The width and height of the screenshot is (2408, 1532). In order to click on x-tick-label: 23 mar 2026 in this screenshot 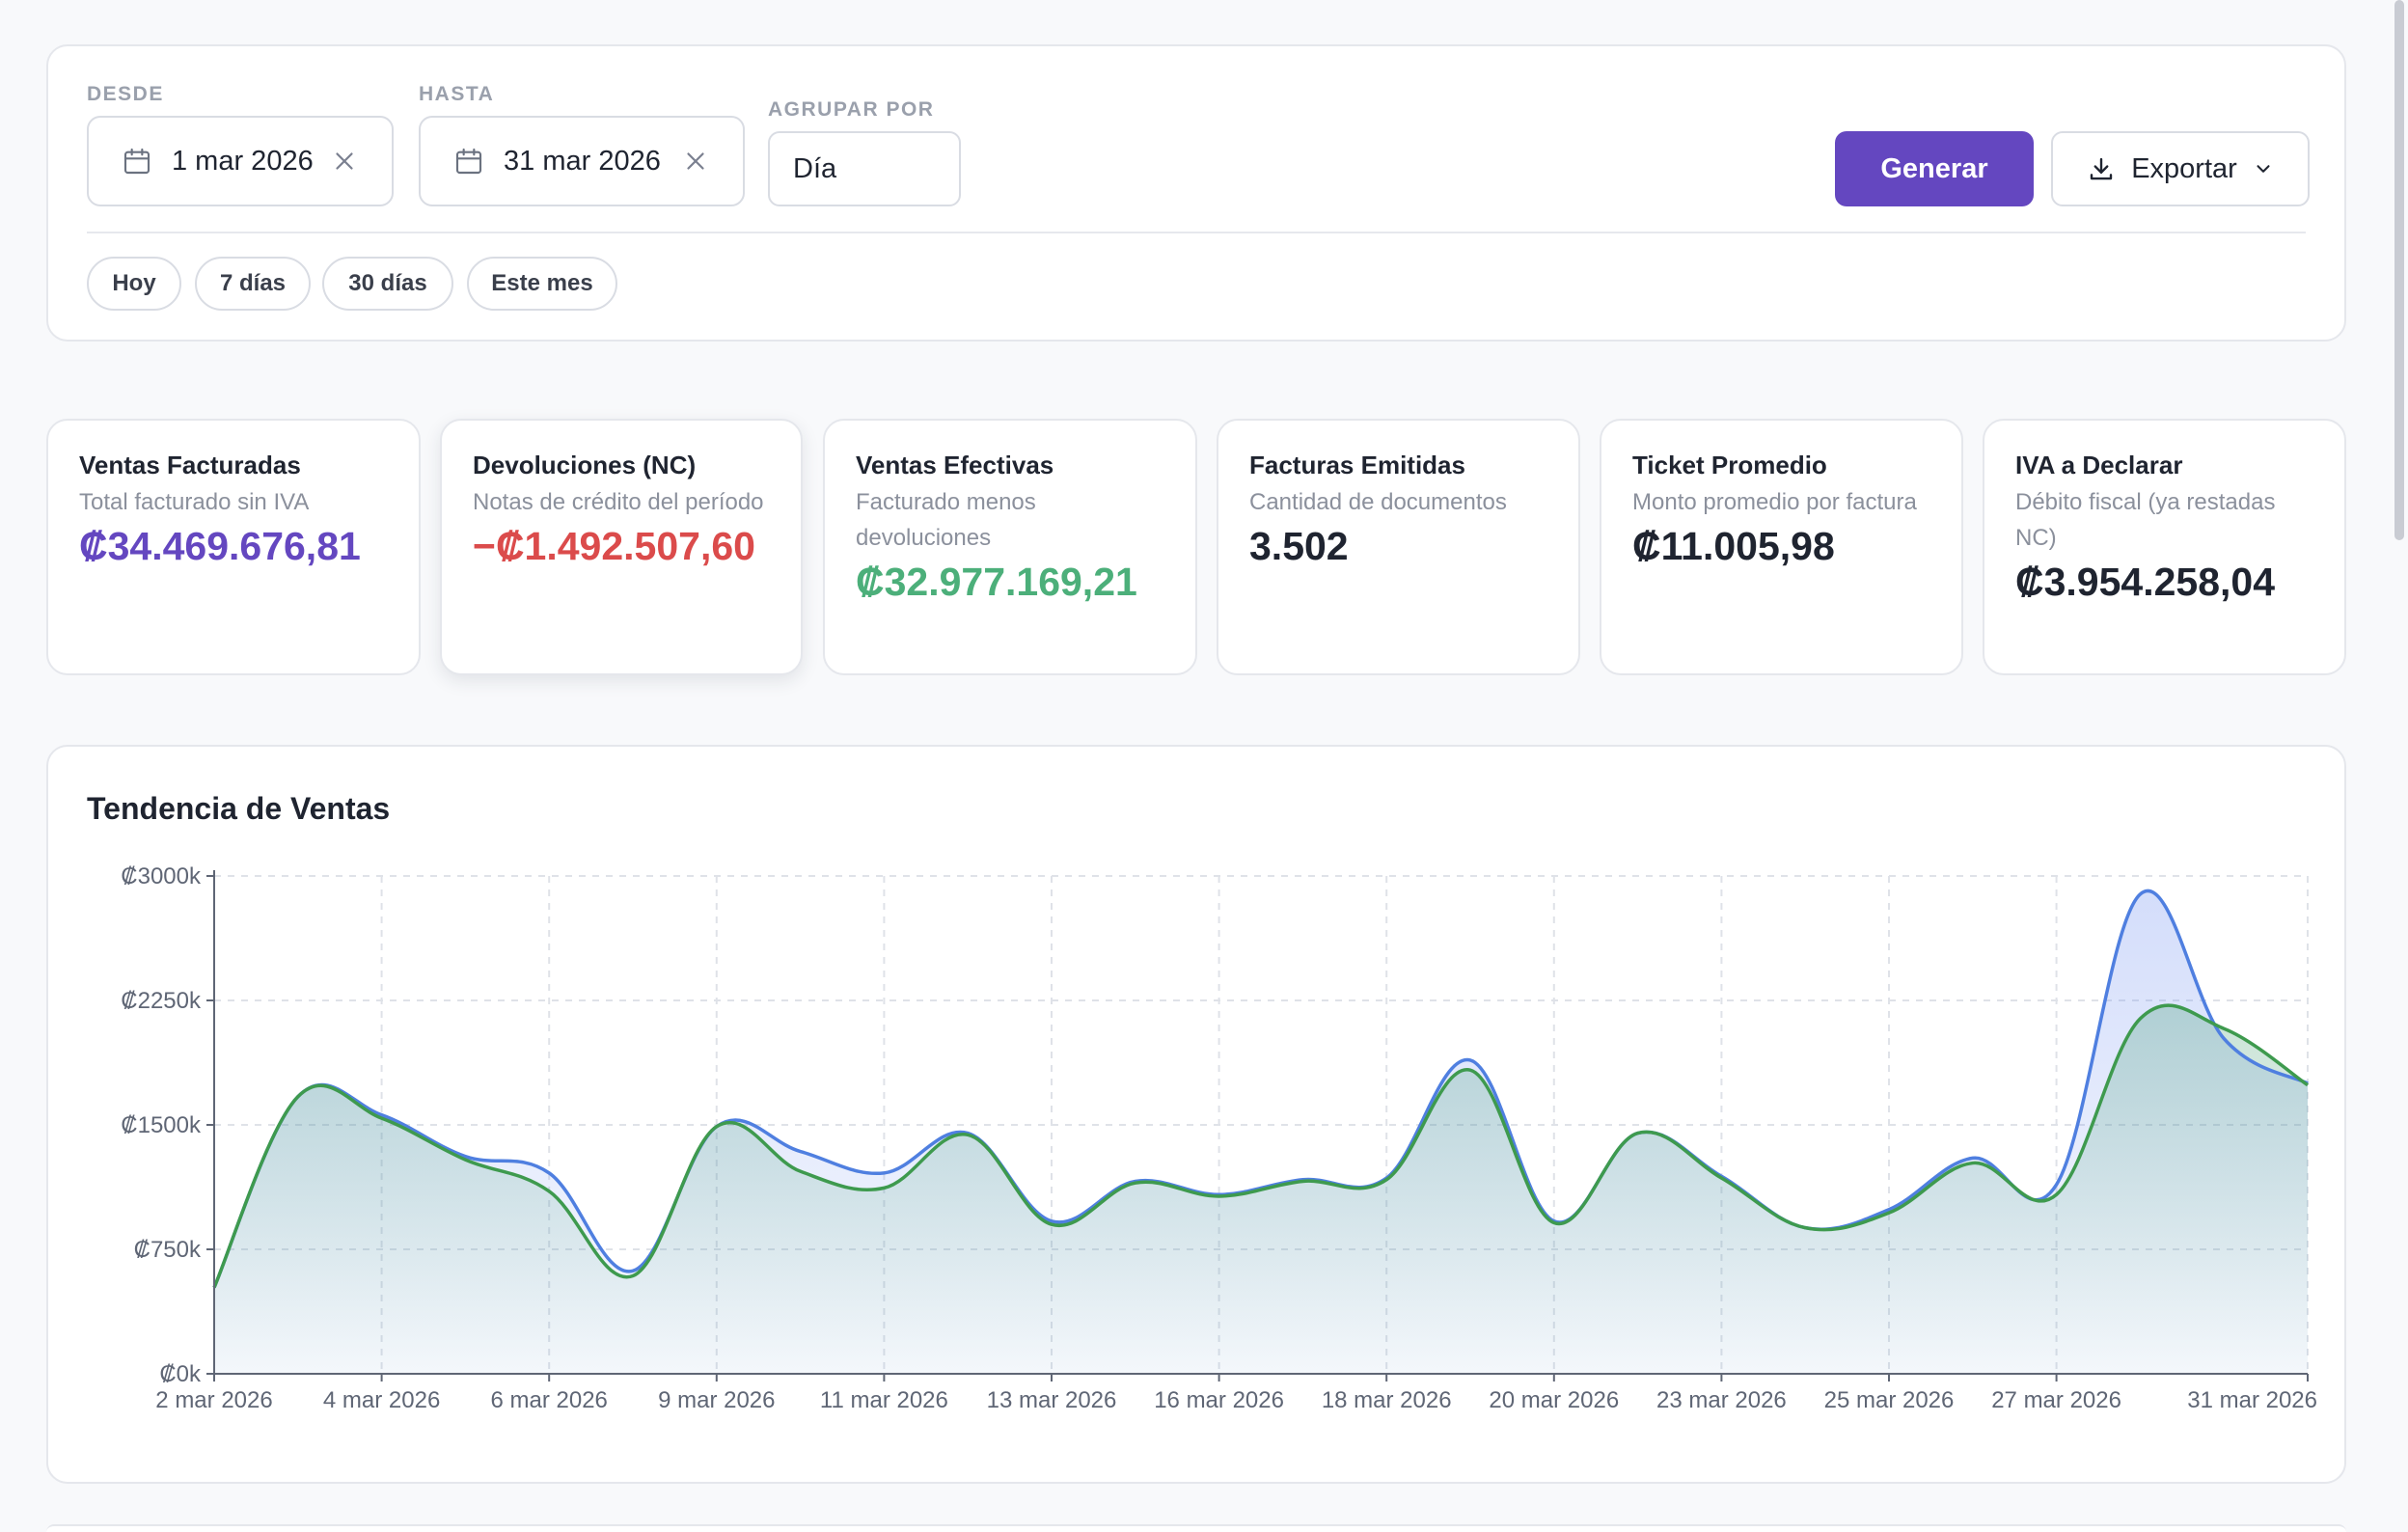, I will do `click(1721, 1400)`.